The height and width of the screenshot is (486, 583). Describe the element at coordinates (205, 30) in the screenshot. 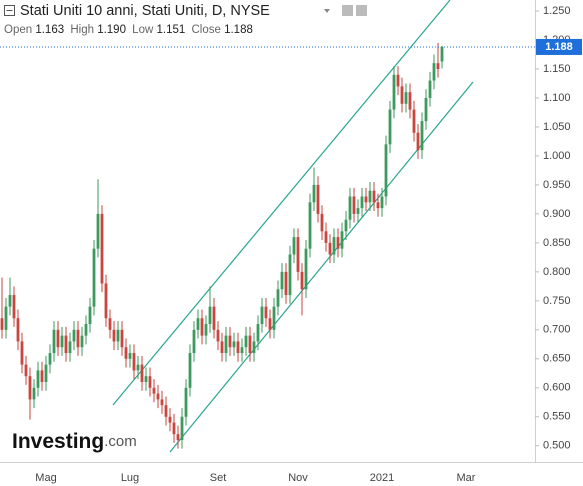

I see `ohlc-label: Close` at that location.